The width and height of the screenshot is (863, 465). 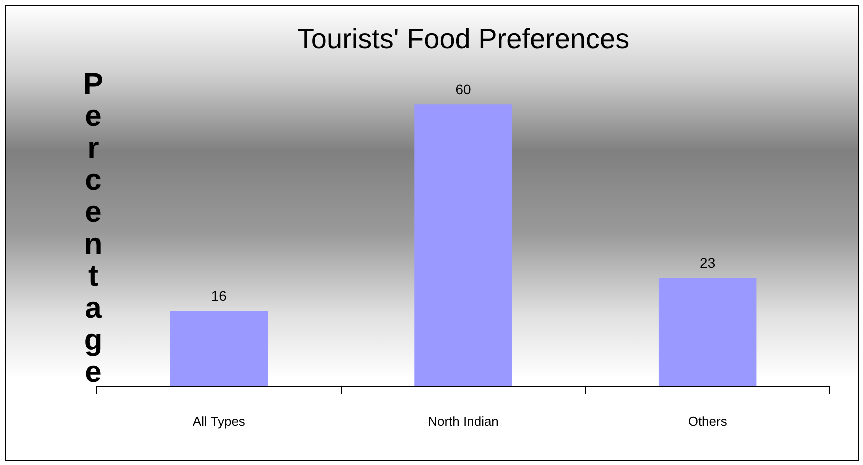 I want to click on data-label: 23, so click(x=708, y=263).